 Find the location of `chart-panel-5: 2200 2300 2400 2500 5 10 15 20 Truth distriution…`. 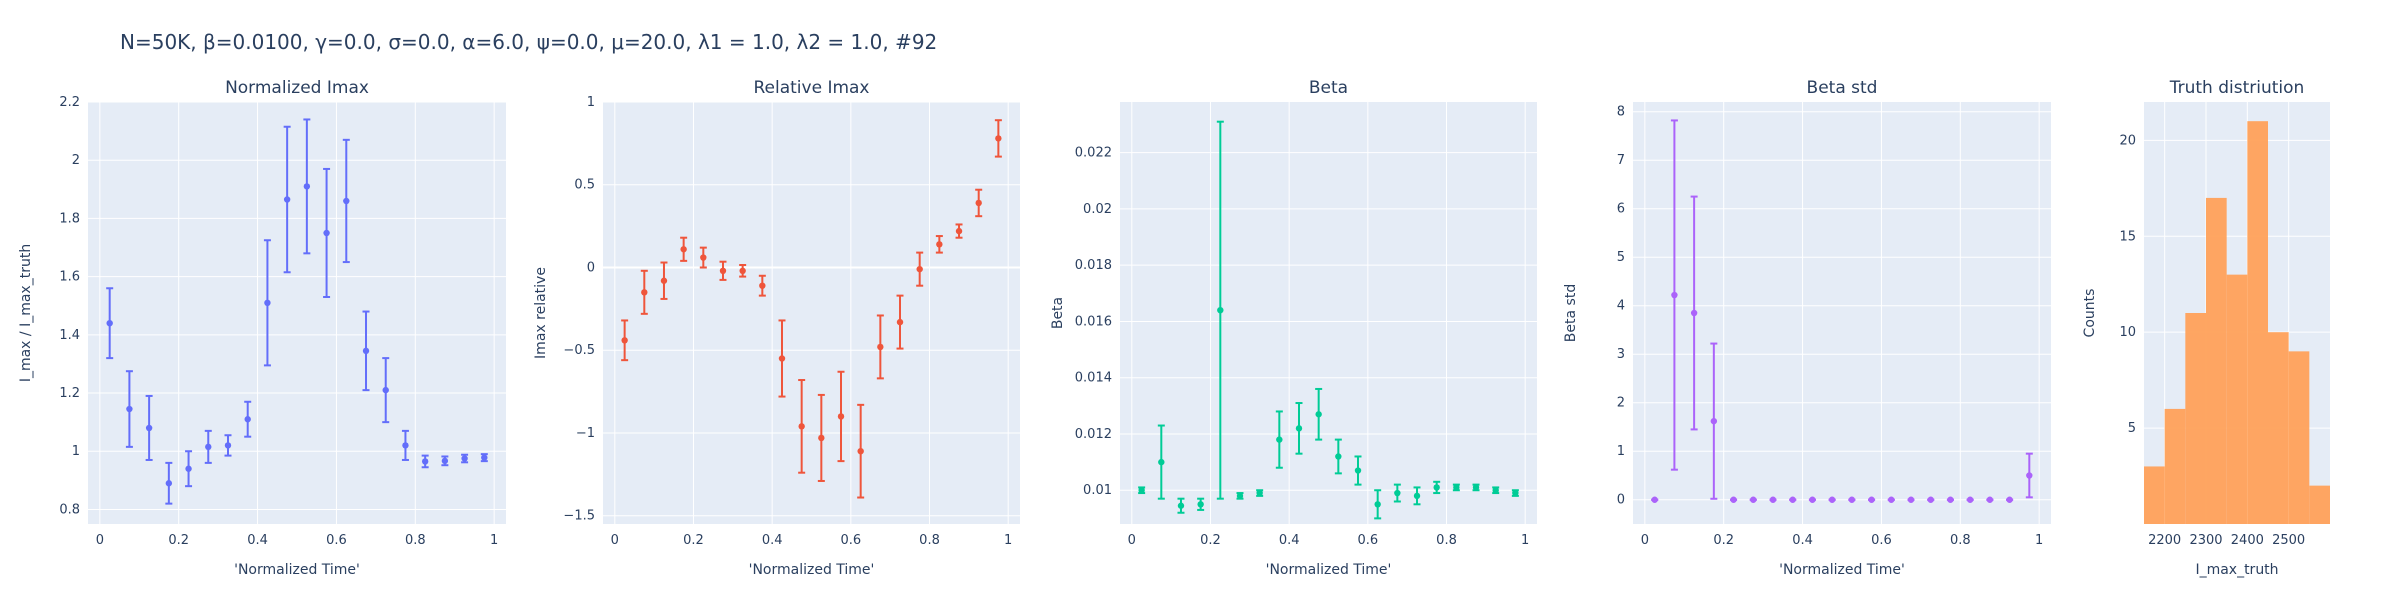

chart-panel-5: 2200 2300 2400 2500 5 10 15 20 Truth distriution… is located at coordinates (2206, 328).